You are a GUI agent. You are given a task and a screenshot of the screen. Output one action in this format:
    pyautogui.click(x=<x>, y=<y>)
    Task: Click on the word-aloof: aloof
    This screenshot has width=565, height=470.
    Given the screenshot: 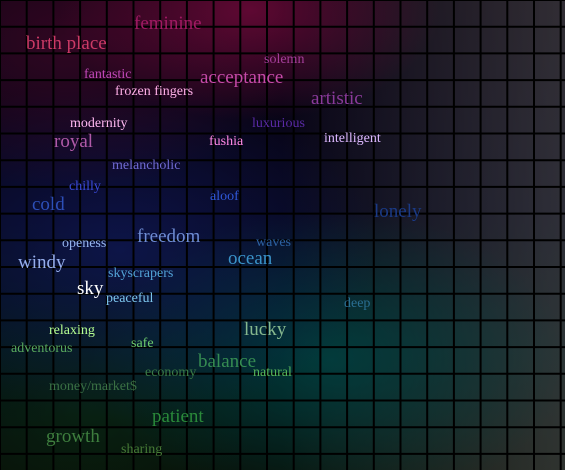 What is the action you would take?
    pyautogui.click(x=224, y=196)
    